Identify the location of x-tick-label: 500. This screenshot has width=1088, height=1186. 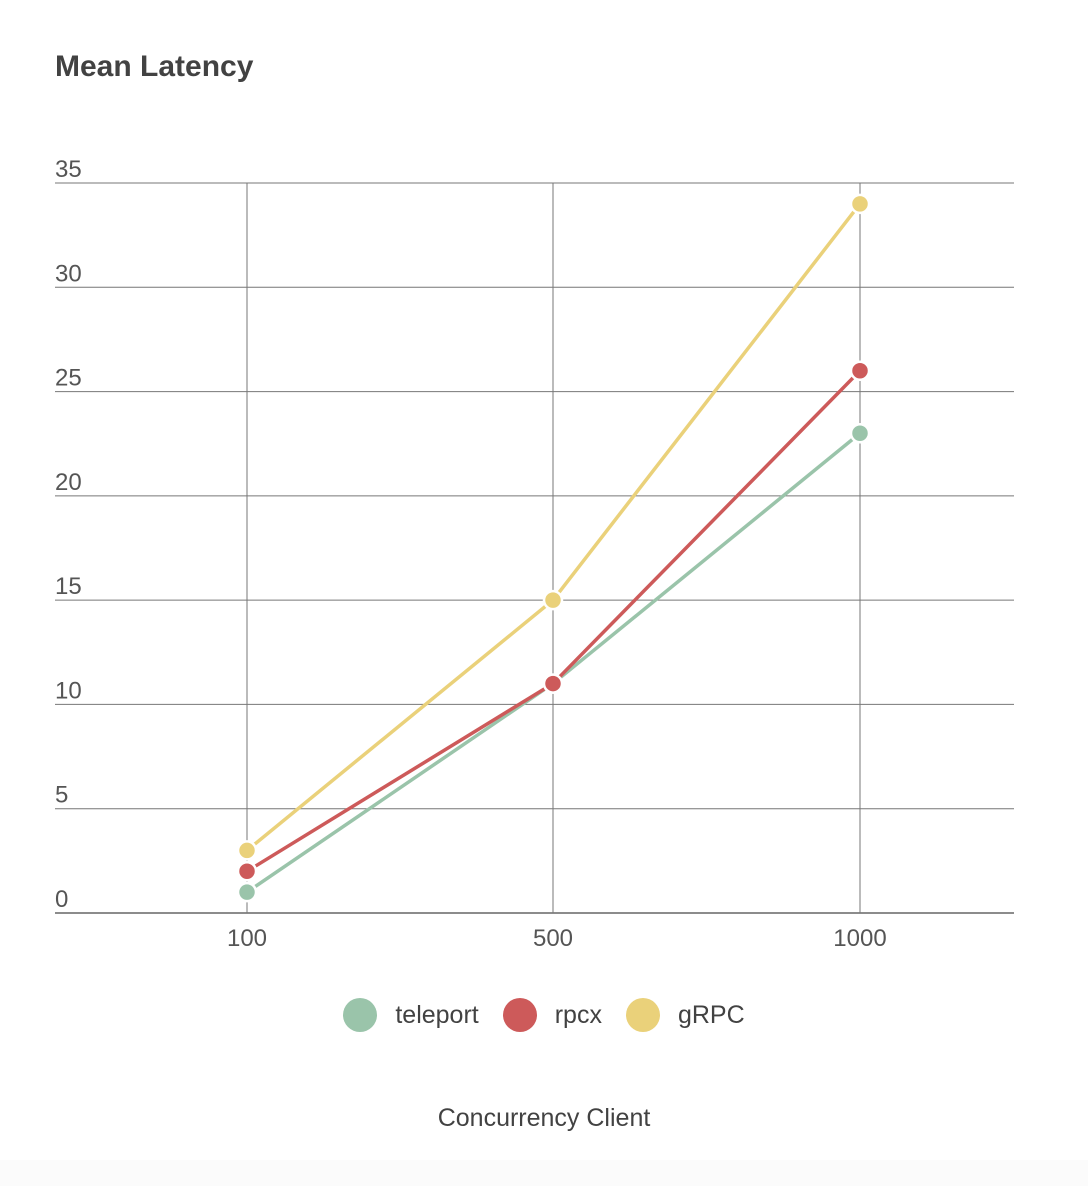
(553, 938).